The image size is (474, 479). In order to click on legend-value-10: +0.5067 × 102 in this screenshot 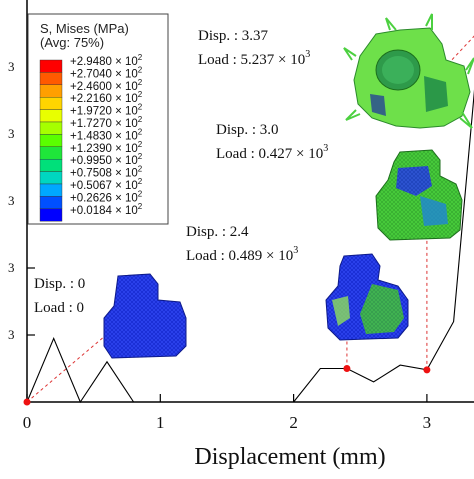, I will do `click(106, 184)`.